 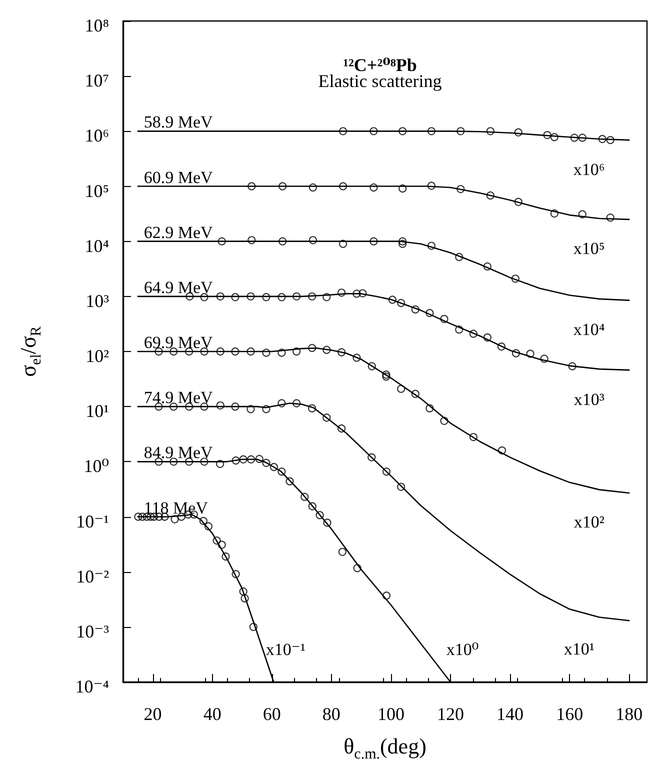 I want to click on annotation: x10¹, so click(x=579, y=648).